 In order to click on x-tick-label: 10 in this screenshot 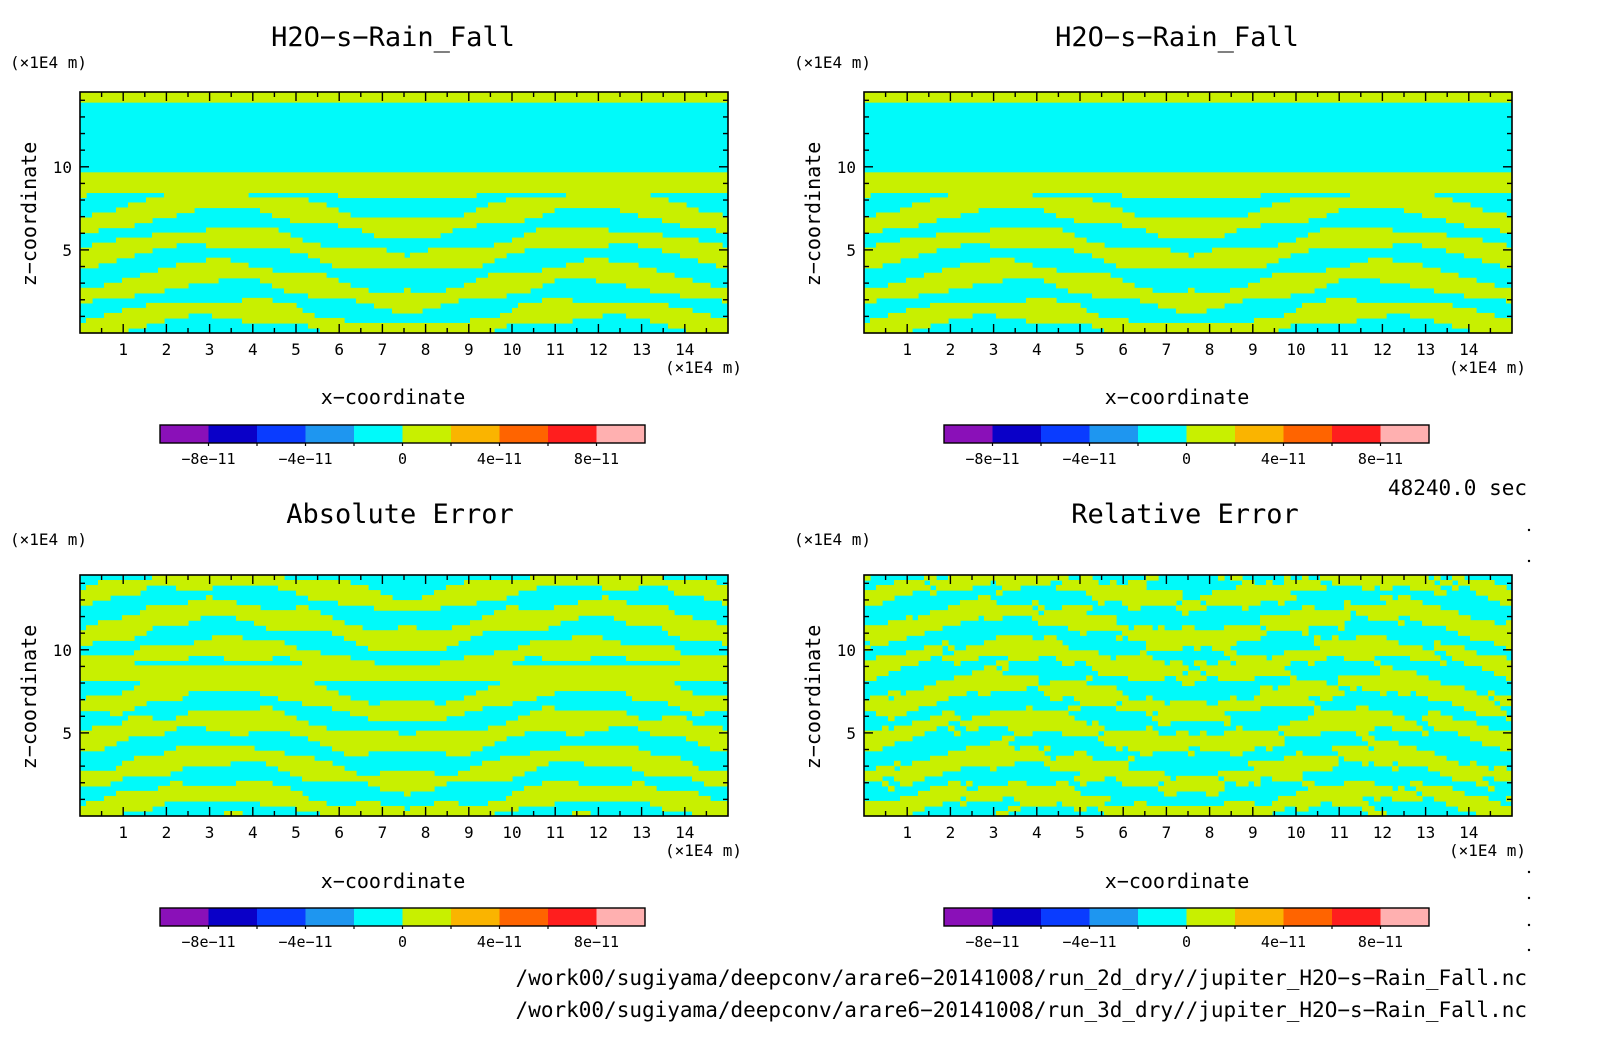, I will do `click(1295, 832)`.